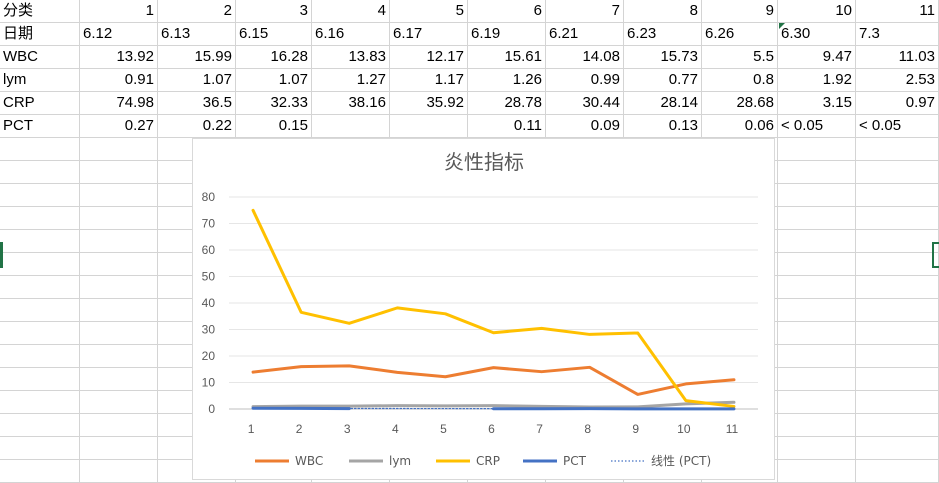 Image resolution: width=939 pixels, height=483 pixels. I want to click on data-cell: 28.14, so click(663, 103).